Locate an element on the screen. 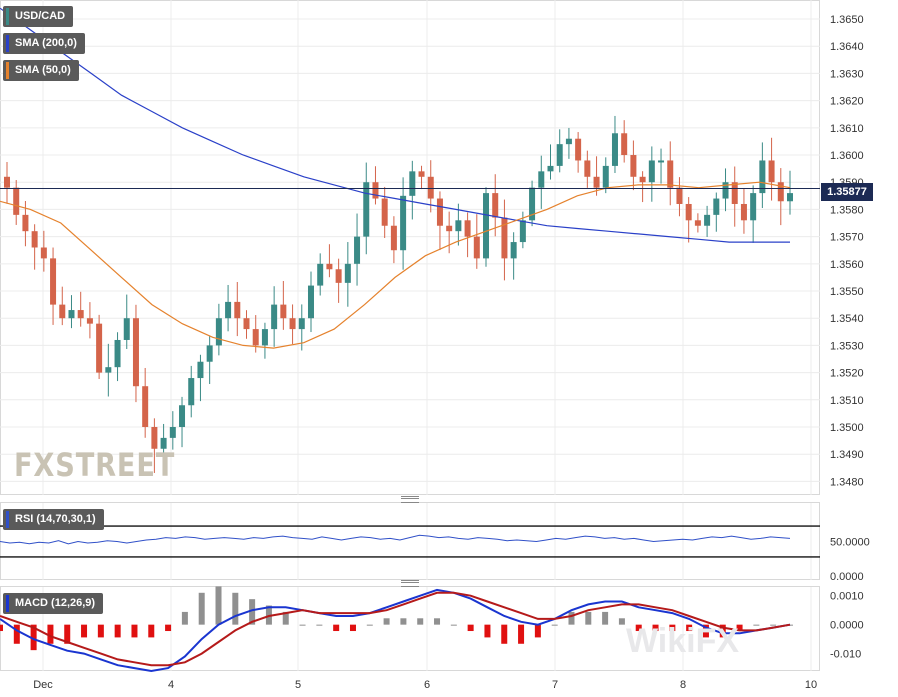 The width and height of the screenshot is (898, 697). x-tick-label: 4 is located at coordinates (171, 685).